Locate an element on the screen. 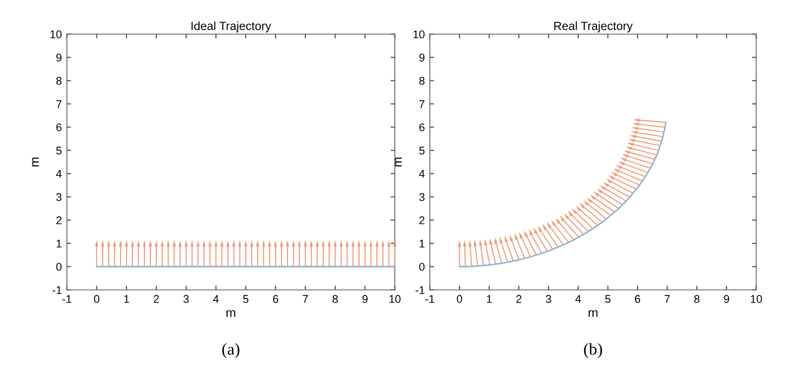  text: (b) is located at coordinates (593, 350).